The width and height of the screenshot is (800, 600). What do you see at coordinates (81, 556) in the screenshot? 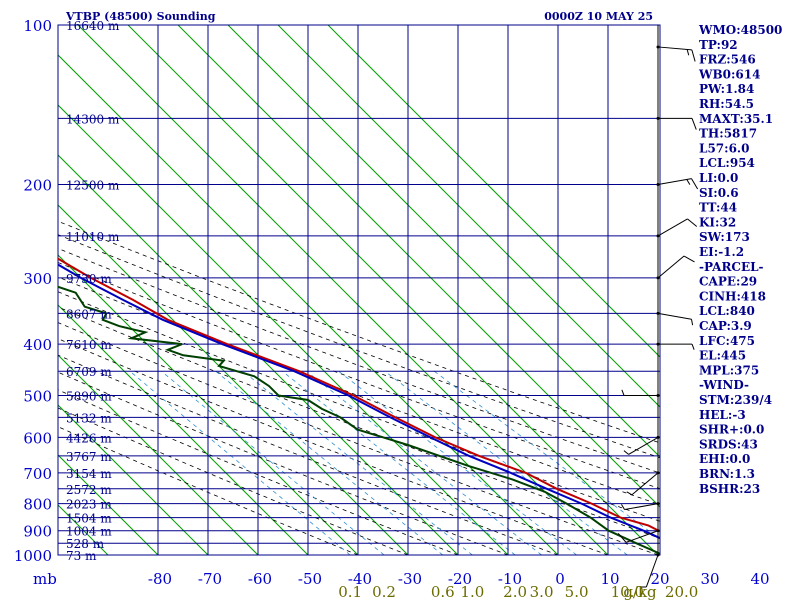
I see `height-label: 73 m` at bounding box center [81, 556].